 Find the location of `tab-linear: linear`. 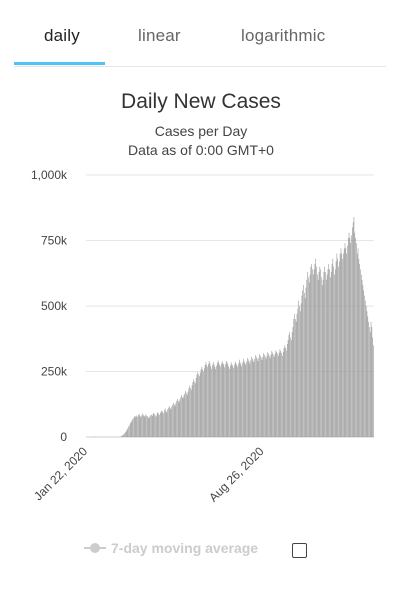

tab-linear: linear is located at coordinates (159, 35).